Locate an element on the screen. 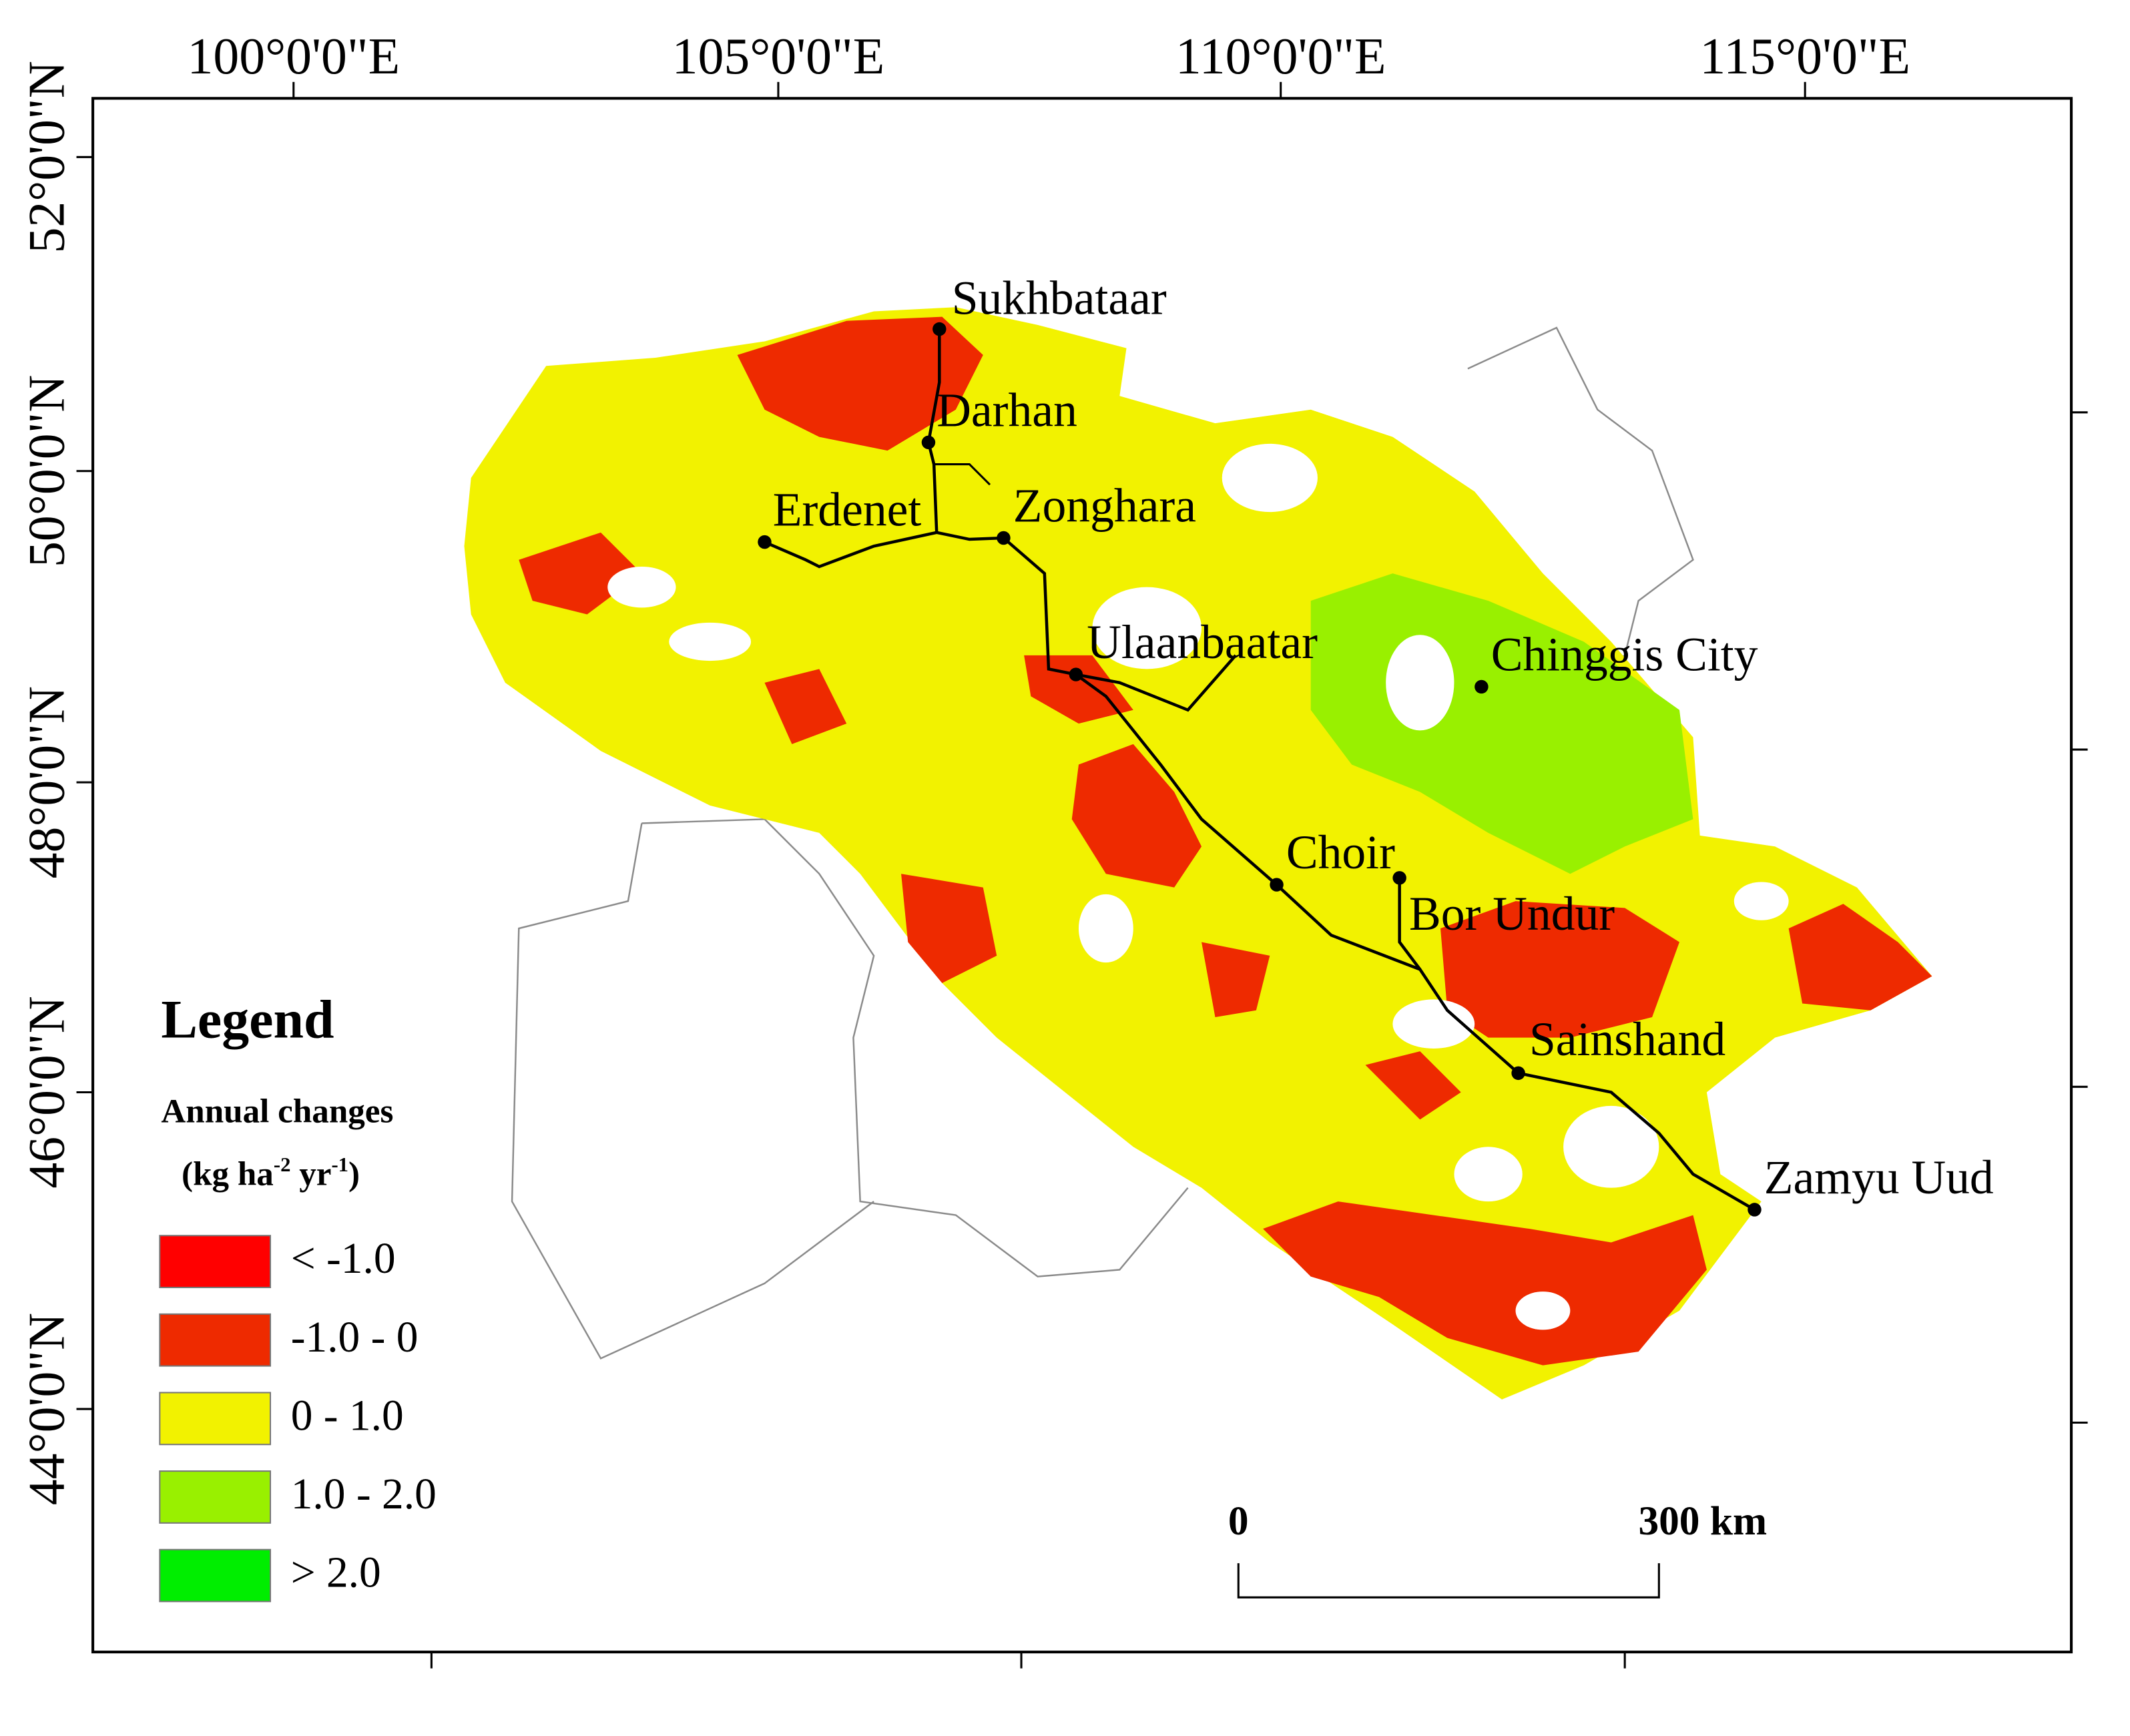  lat-label: 48°0'0"N is located at coordinates (46, 782).